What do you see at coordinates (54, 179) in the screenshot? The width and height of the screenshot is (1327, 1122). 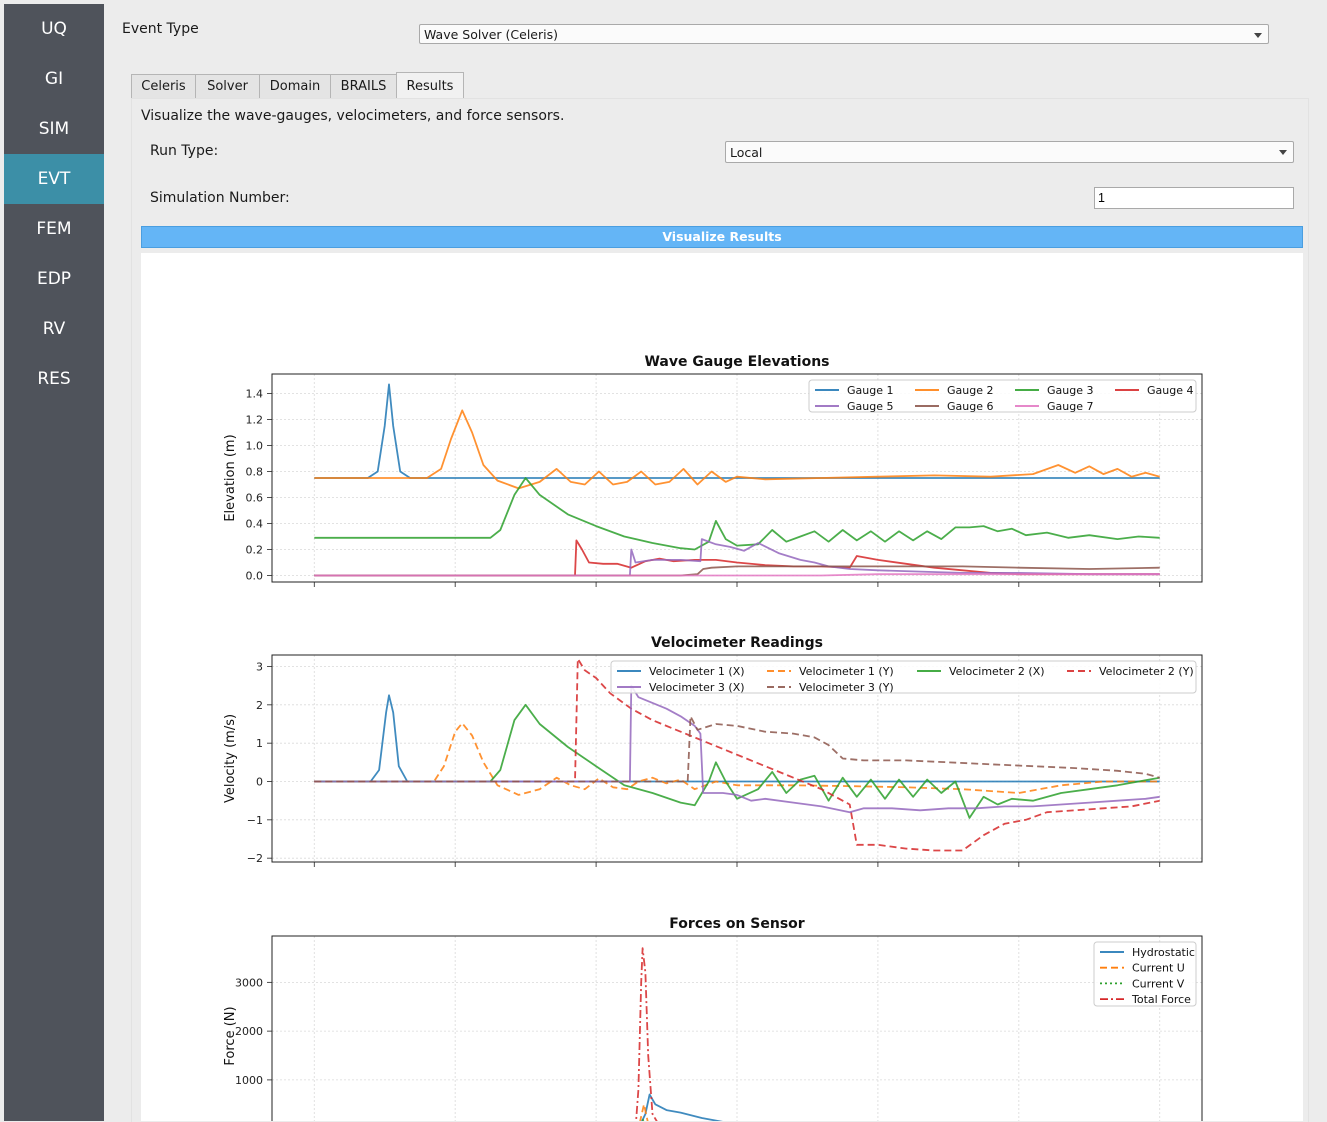 I see `sidebar-item-evt: EVT` at bounding box center [54, 179].